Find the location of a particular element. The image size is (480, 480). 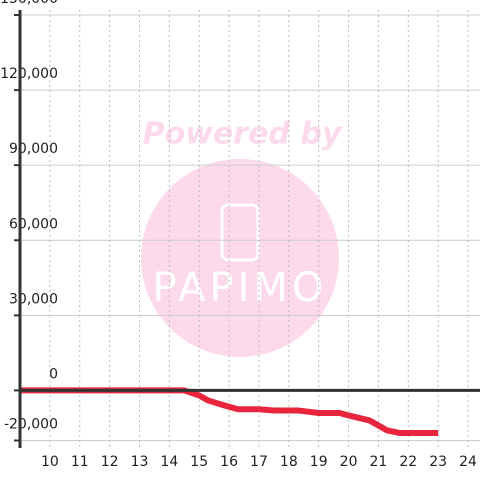

x-tick-label: 17 is located at coordinates (259, 462).